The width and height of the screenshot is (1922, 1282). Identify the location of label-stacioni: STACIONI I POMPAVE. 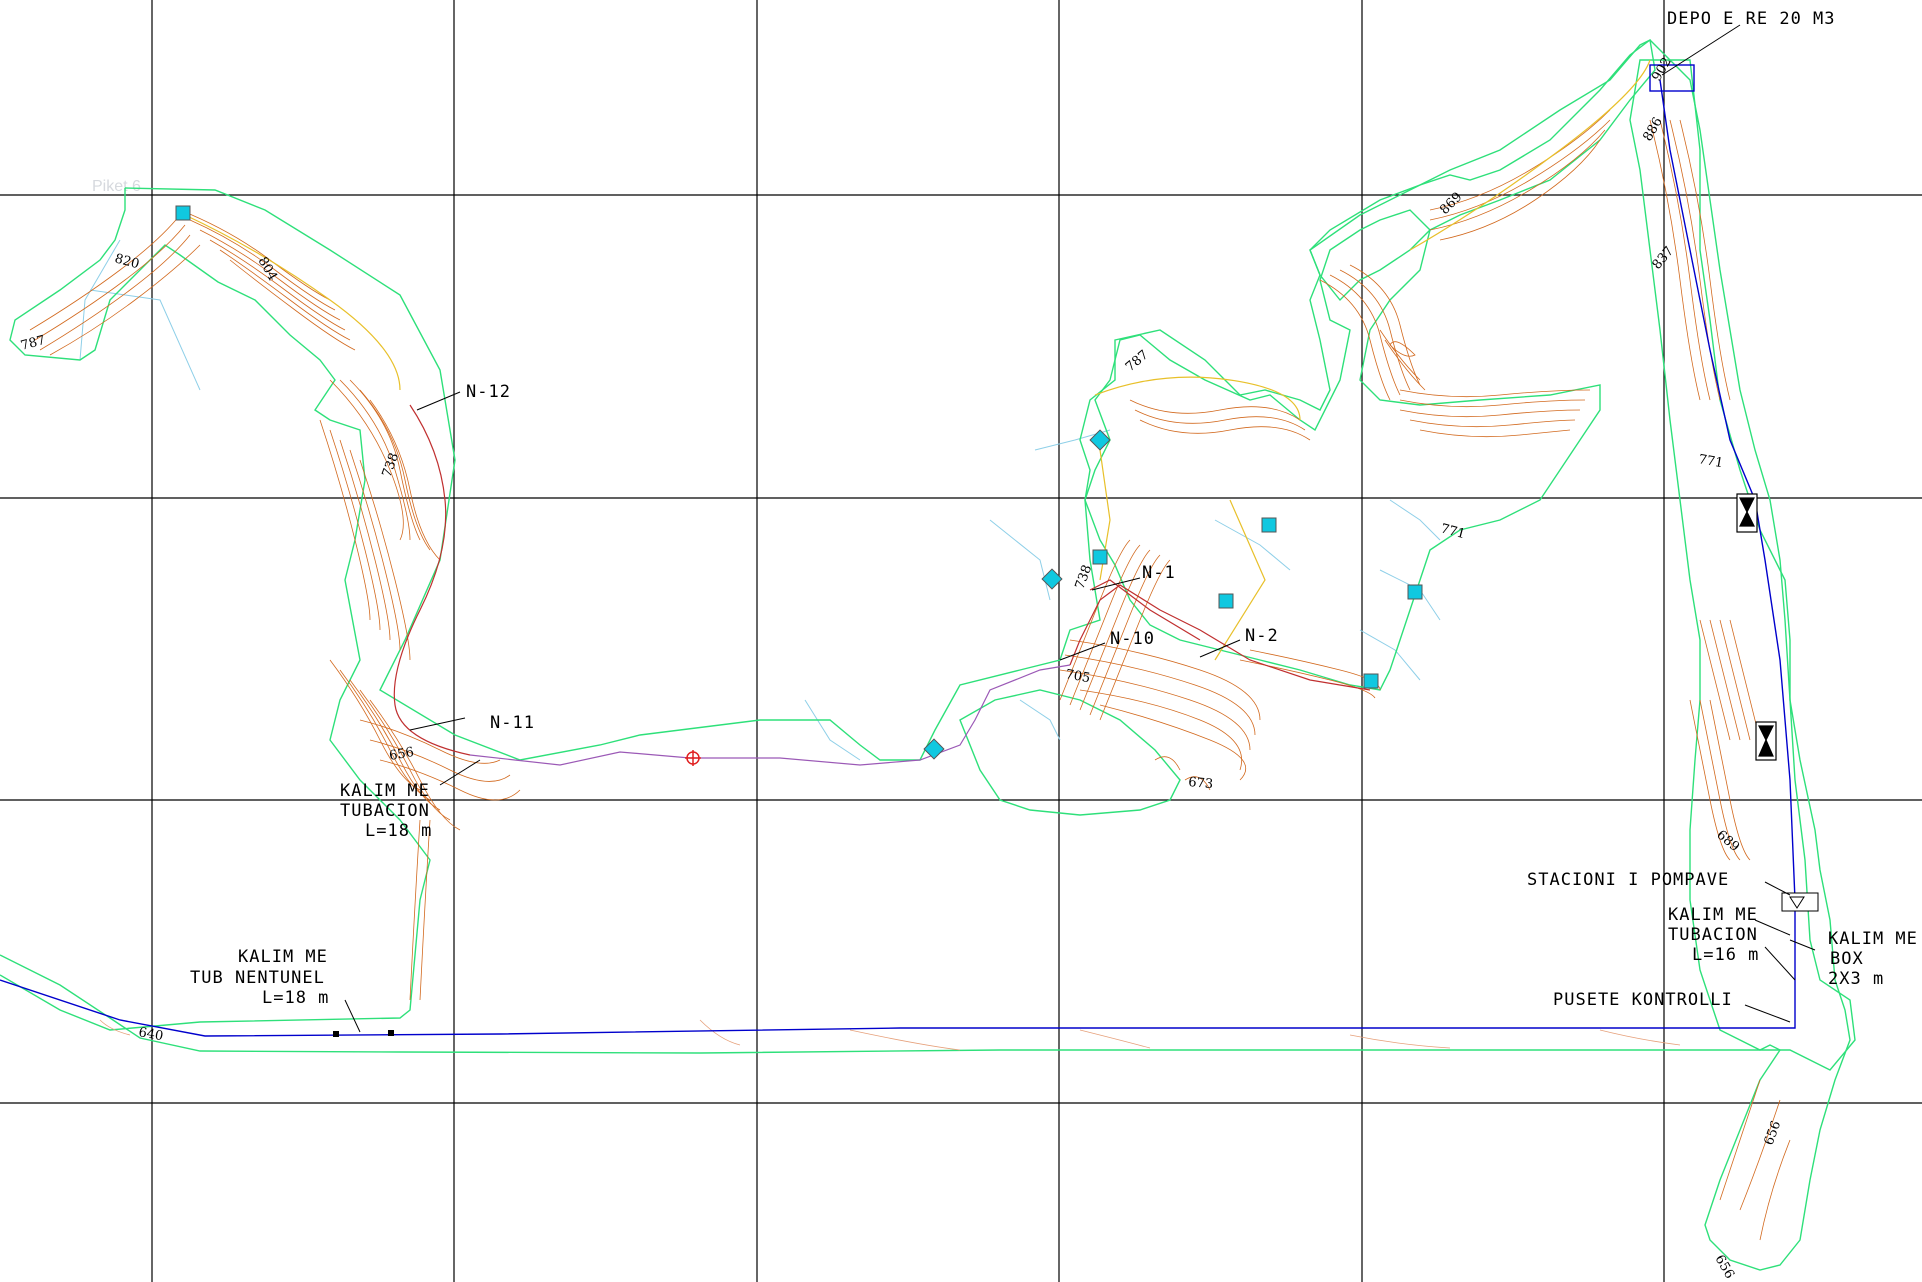
(1628, 880).